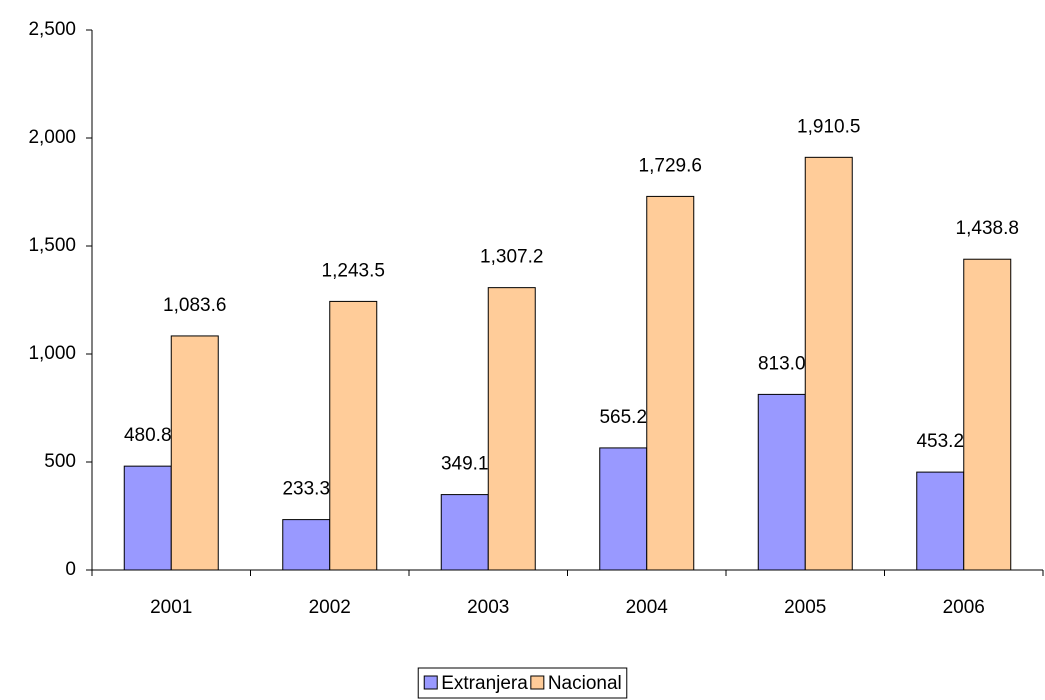  What do you see at coordinates (623, 417) in the screenshot?
I see `value-label: 565.2` at bounding box center [623, 417].